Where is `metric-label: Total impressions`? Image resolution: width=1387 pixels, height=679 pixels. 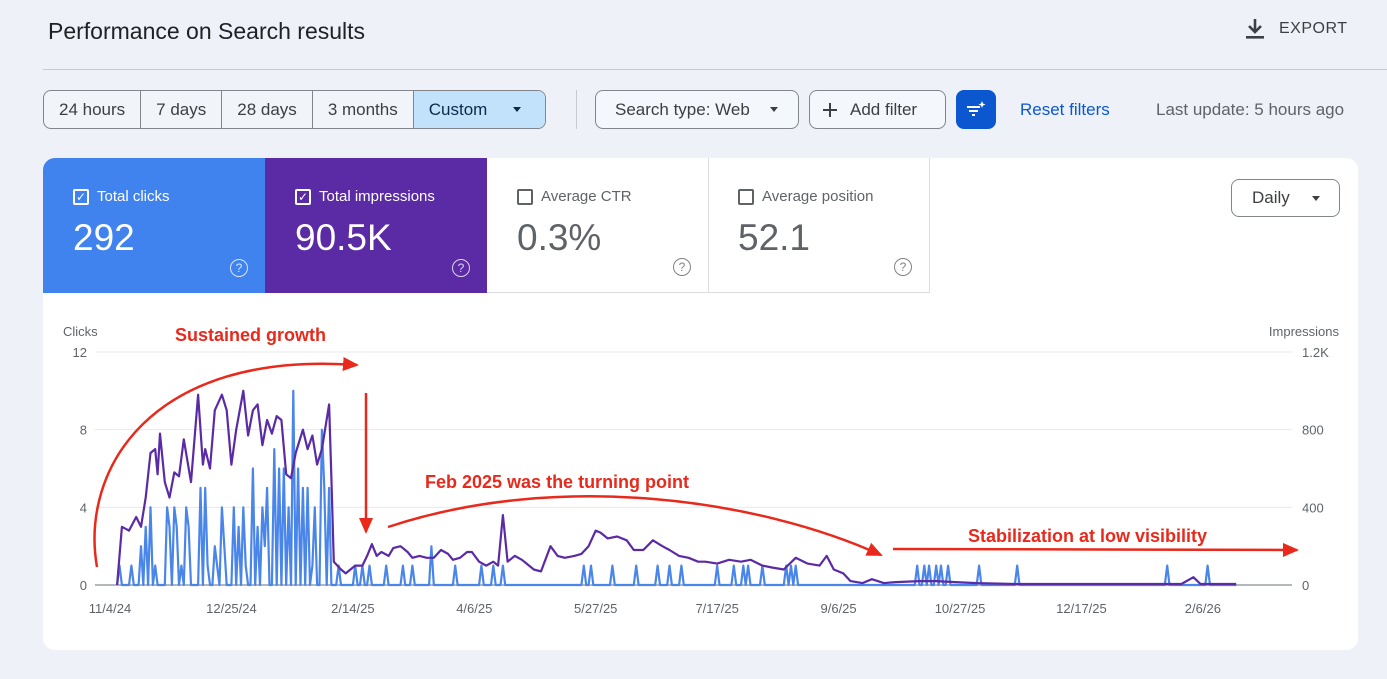 metric-label: Total impressions is located at coordinates (377, 196).